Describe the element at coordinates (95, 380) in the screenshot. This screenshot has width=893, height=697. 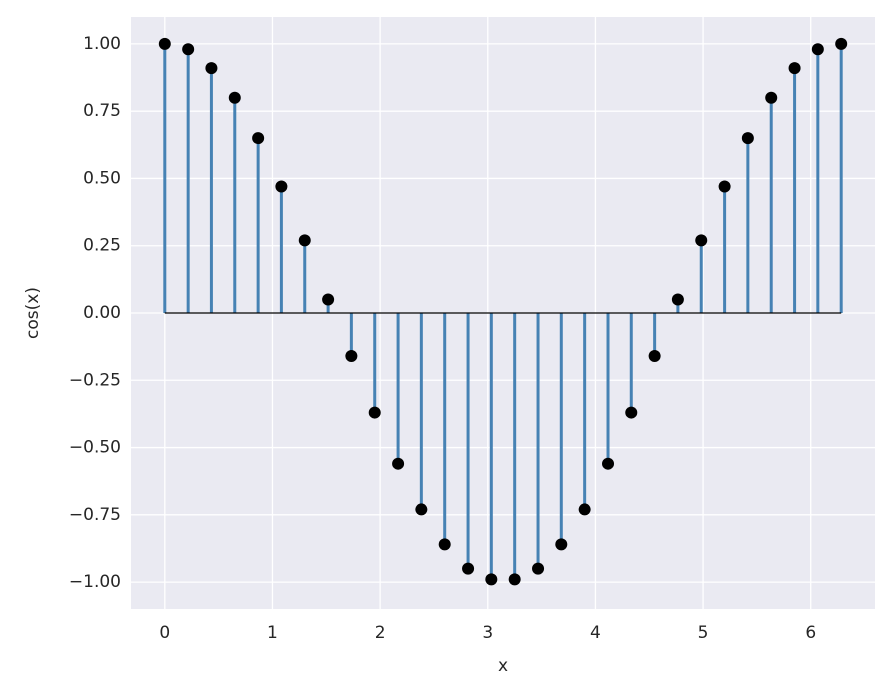
I see `y-tick-label: −0.25` at that location.